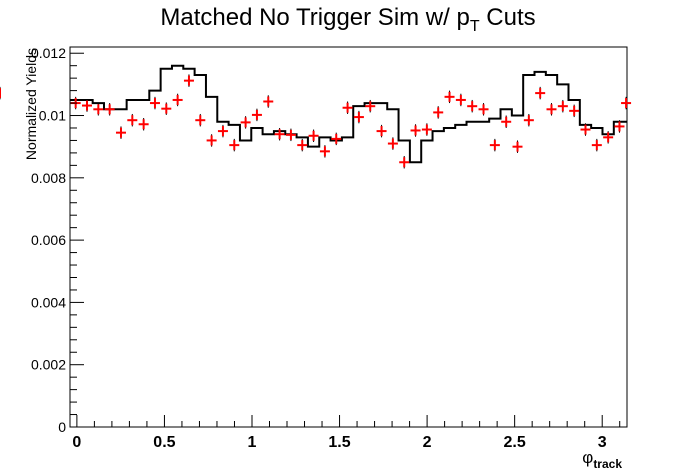 The height and width of the screenshot is (474, 696). What do you see at coordinates (48, 53) in the screenshot?
I see `y-tick-label: 0.012` at bounding box center [48, 53].